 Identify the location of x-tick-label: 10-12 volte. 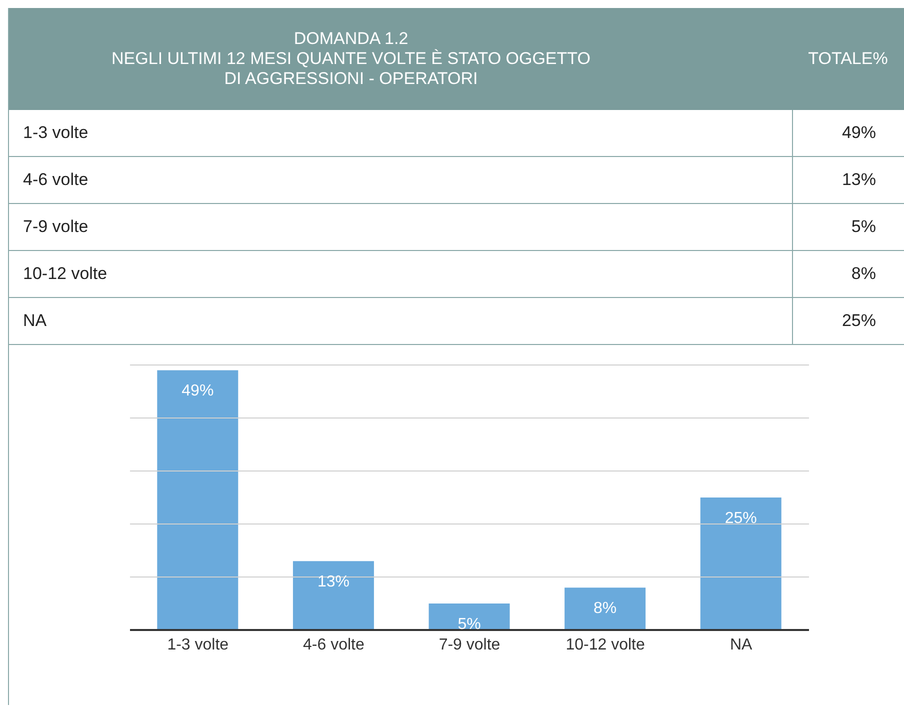
(605, 645).